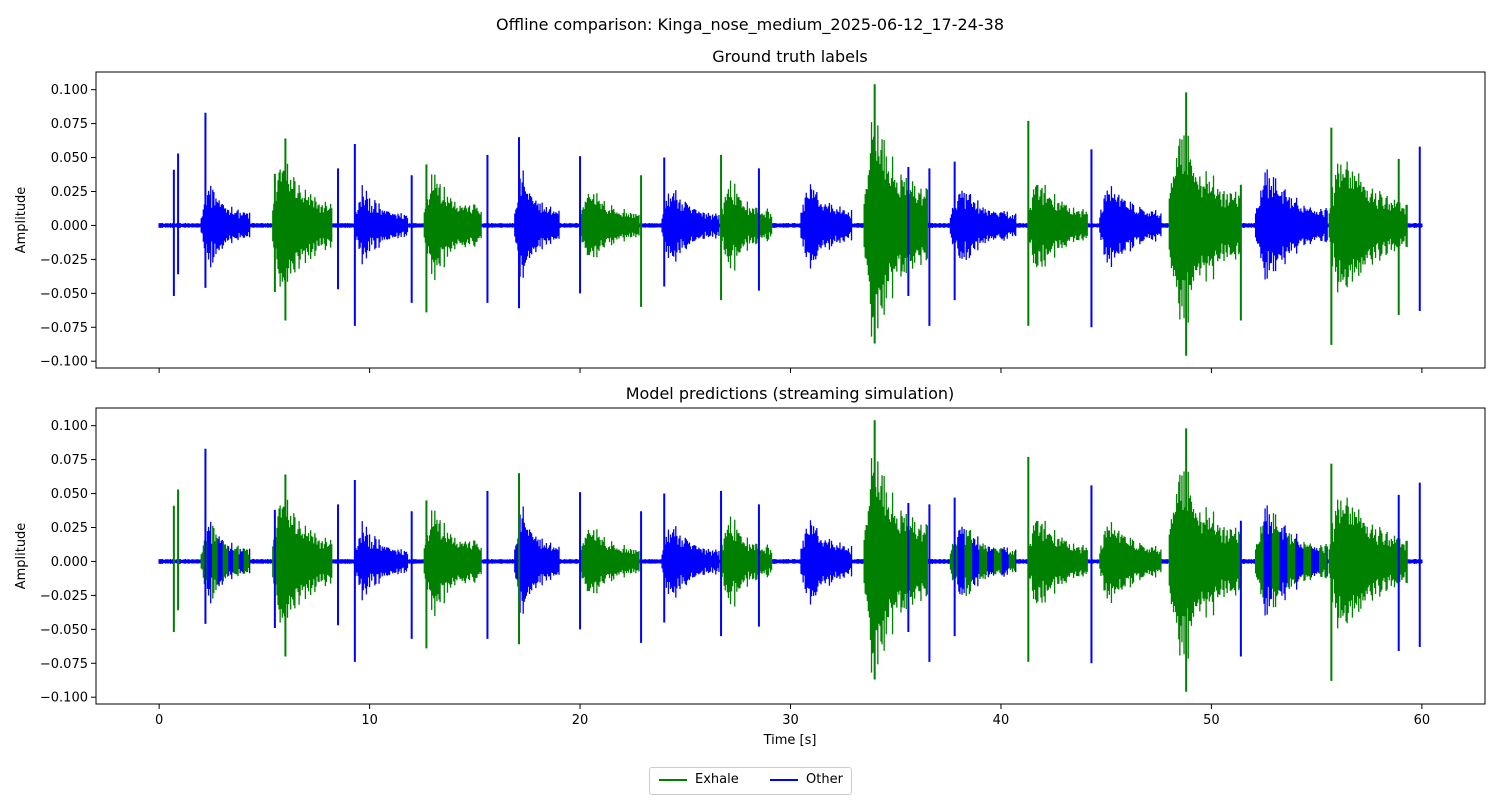 Image resolution: width=1500 pixels, height=800 pixels. What do you see at coordinates (1422, 720) in the screenshot?
I see `xtick-label: 60` at bounding box center [1422, 720].